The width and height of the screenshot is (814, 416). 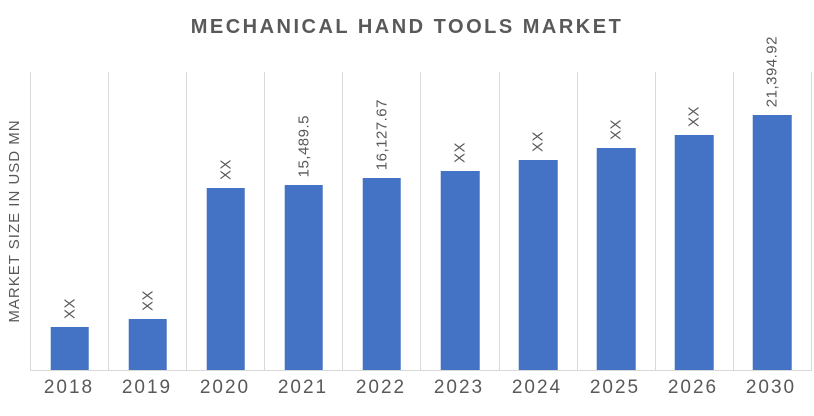 I want to click on bar-2025, so click(x=616, y=259).